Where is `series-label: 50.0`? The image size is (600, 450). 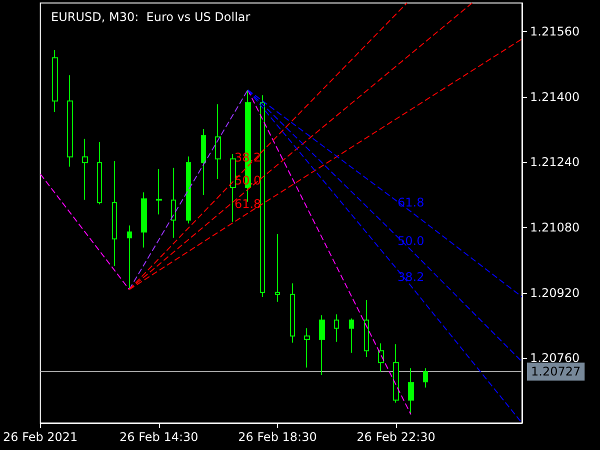 series-label: 50.0 is located at coordinates (410, 241).